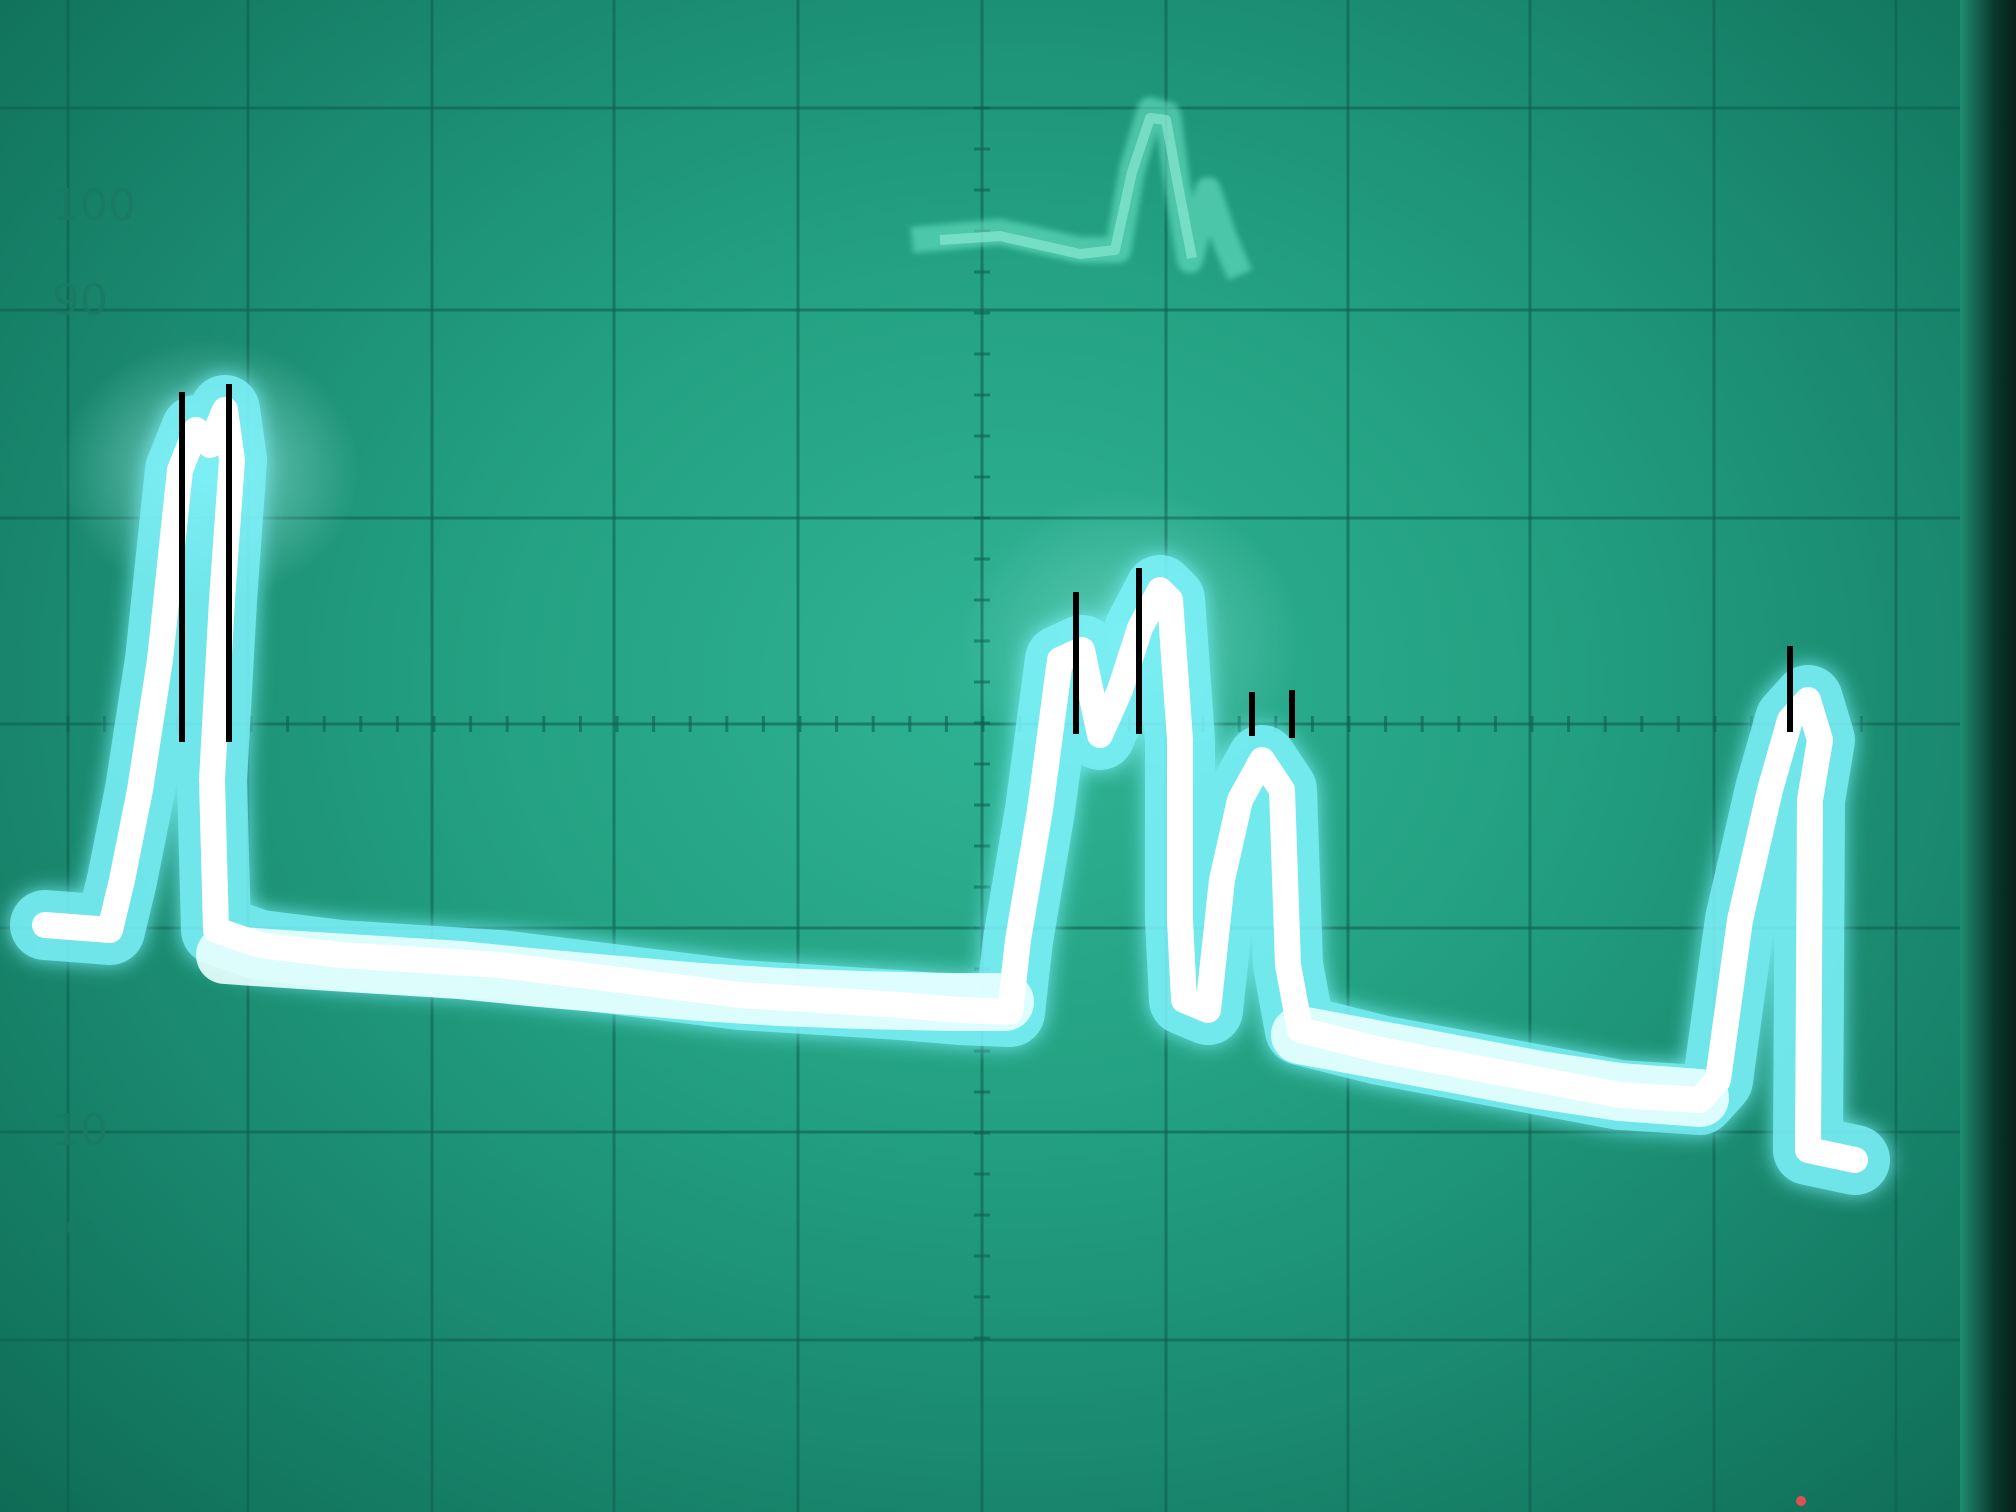 The image size is (2016, 1512). What do you see at coordinates (1801, 1501) in the screenshot?
I see `indicator-light` at bounding box center [1801, 1501].